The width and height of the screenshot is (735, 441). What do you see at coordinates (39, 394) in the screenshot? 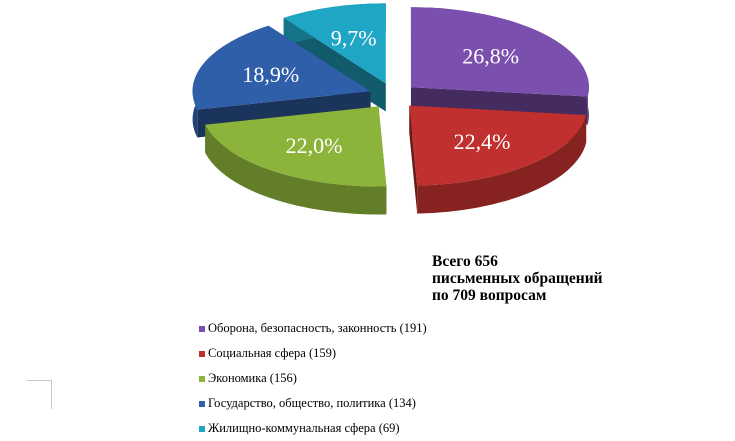
I see `corner-mark` at bounding box center [39, 394].